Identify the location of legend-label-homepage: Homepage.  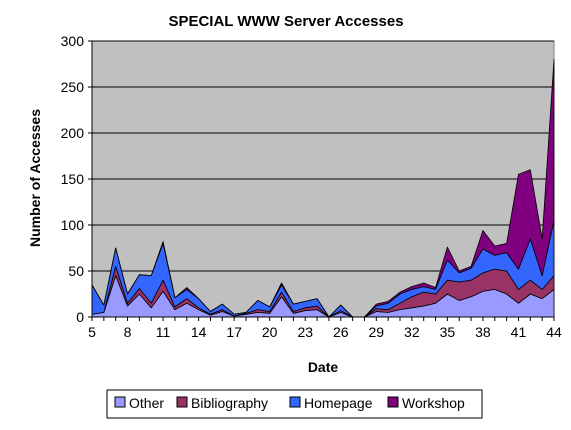
(338, 403).